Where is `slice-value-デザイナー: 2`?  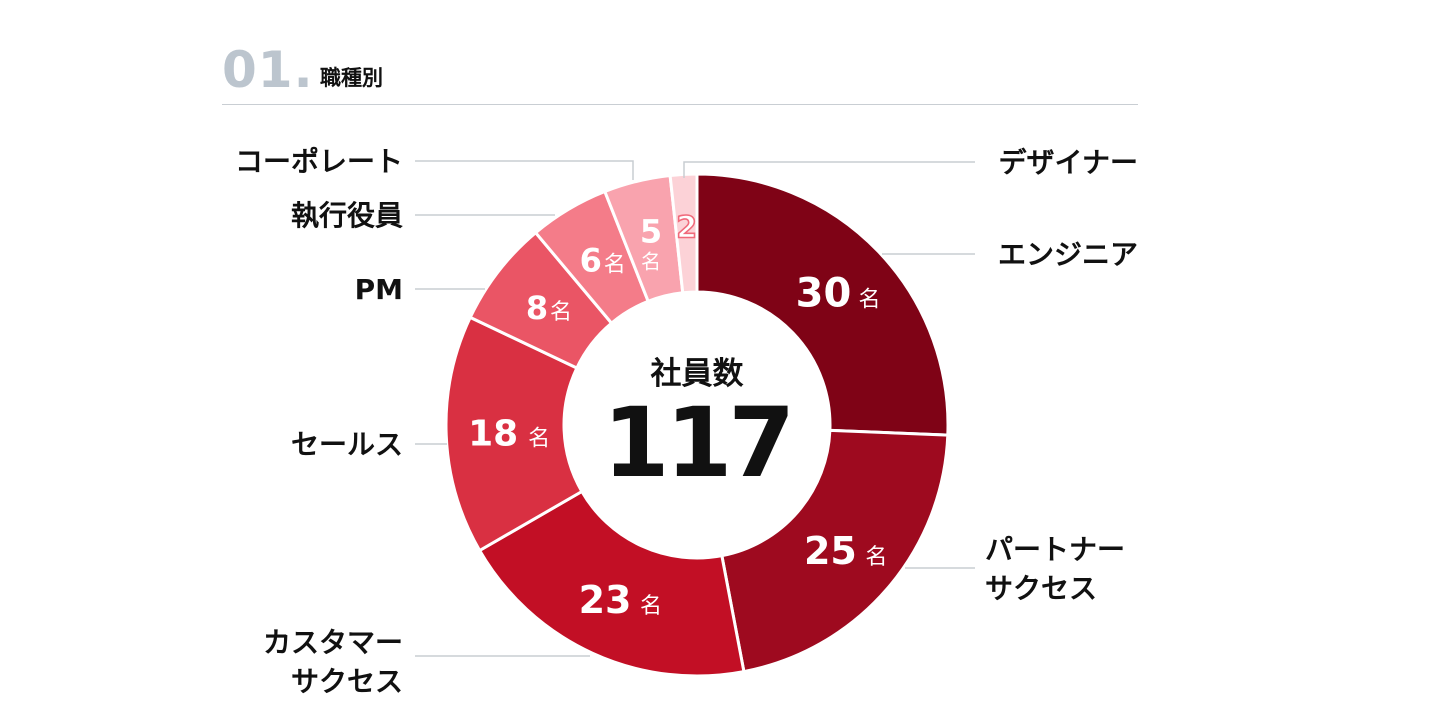 slice-value-デザイナー: 2 is located at coordinates (686, 227).